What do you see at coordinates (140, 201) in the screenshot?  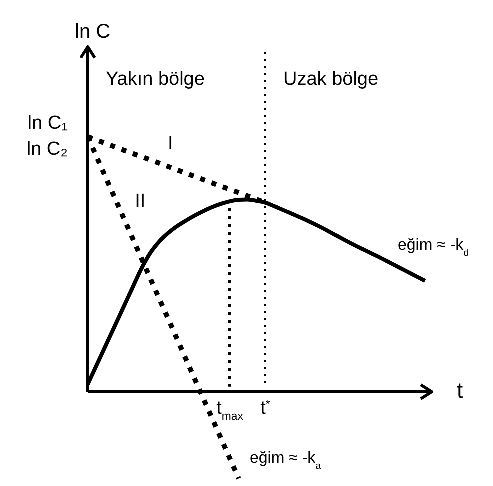 I see `series-label: II` at bounding box center [140, 201].